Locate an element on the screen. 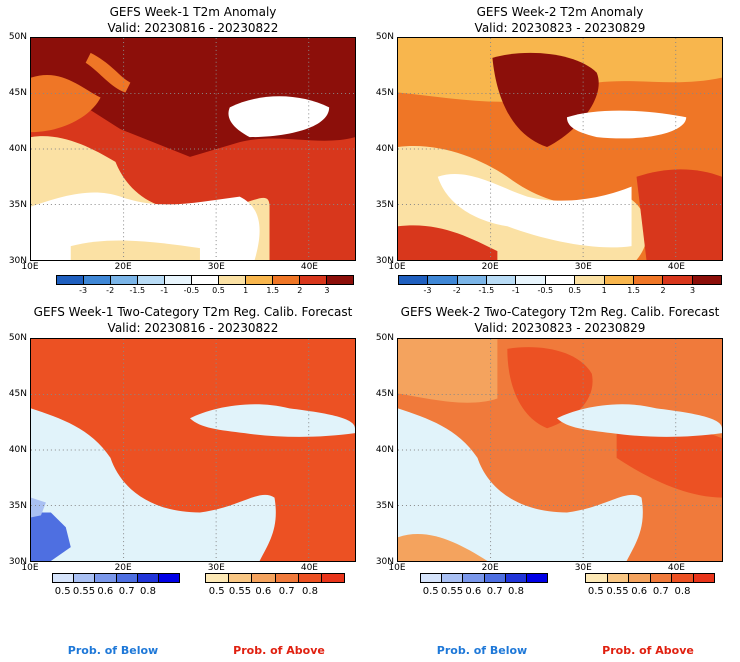 The image size is (740, 662). panel3-lat-label: 30N is located at coordinates (17, 562).